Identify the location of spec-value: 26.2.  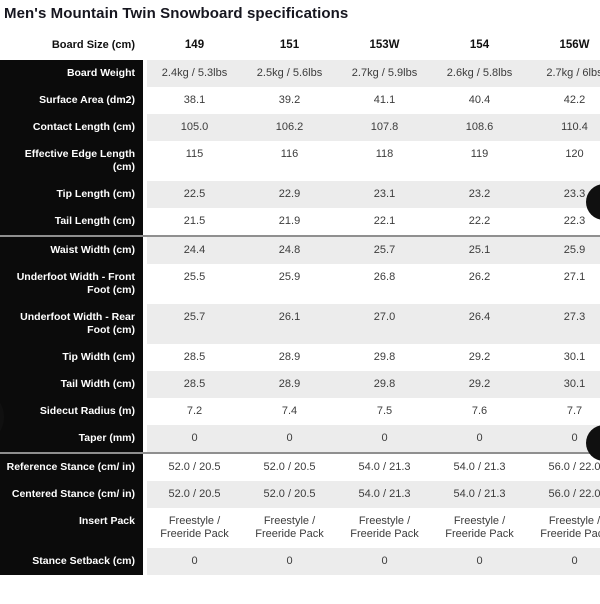
(479, 284).